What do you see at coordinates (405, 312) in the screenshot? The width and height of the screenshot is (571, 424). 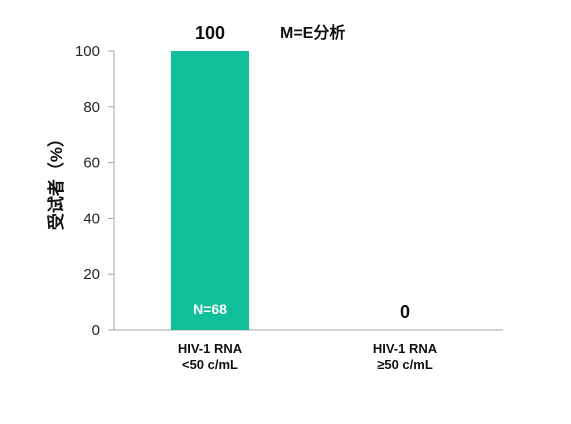 I see `bar-value-label: 0` at bounding box center [405, 312].